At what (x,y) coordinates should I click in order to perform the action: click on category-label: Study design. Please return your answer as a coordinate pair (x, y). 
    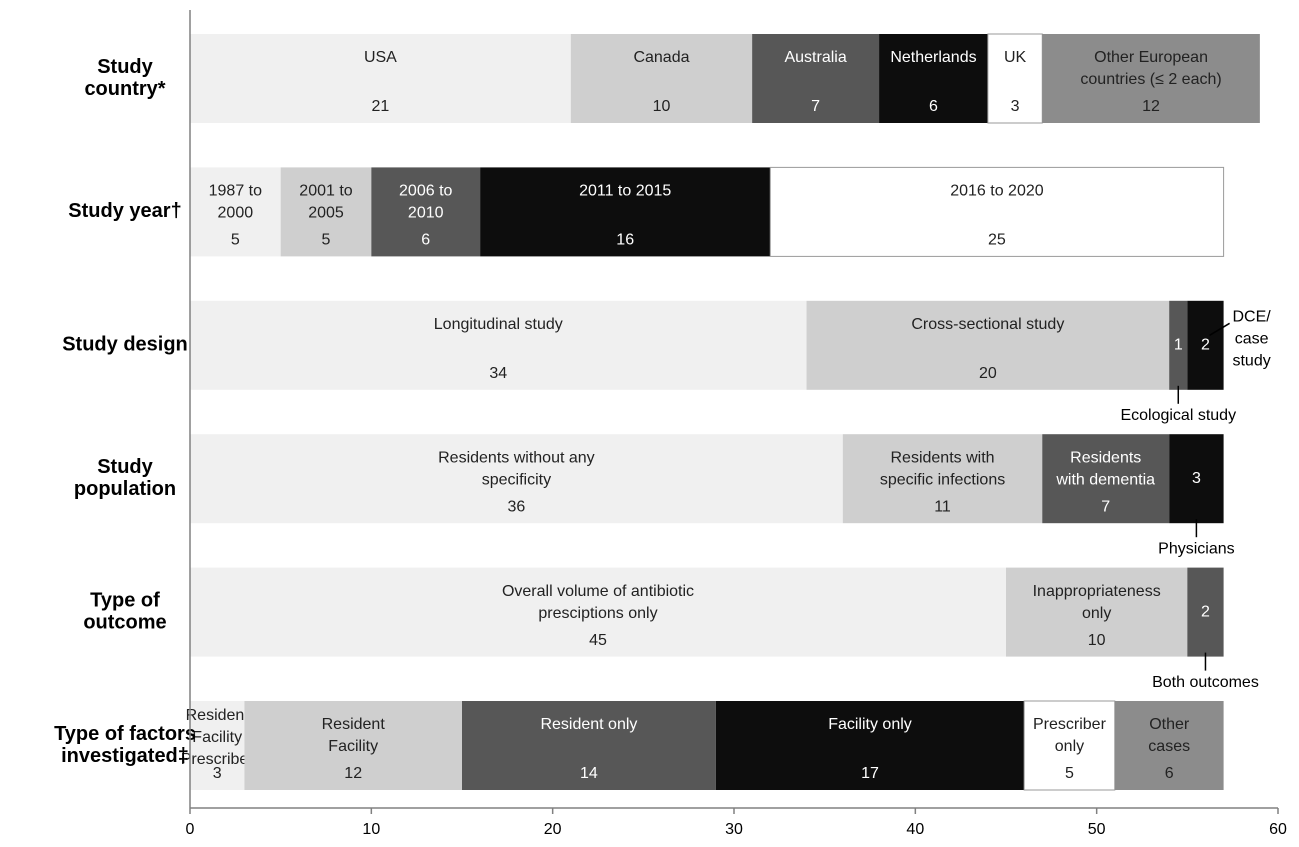
    Looking at the image, I should click on (125, 345).